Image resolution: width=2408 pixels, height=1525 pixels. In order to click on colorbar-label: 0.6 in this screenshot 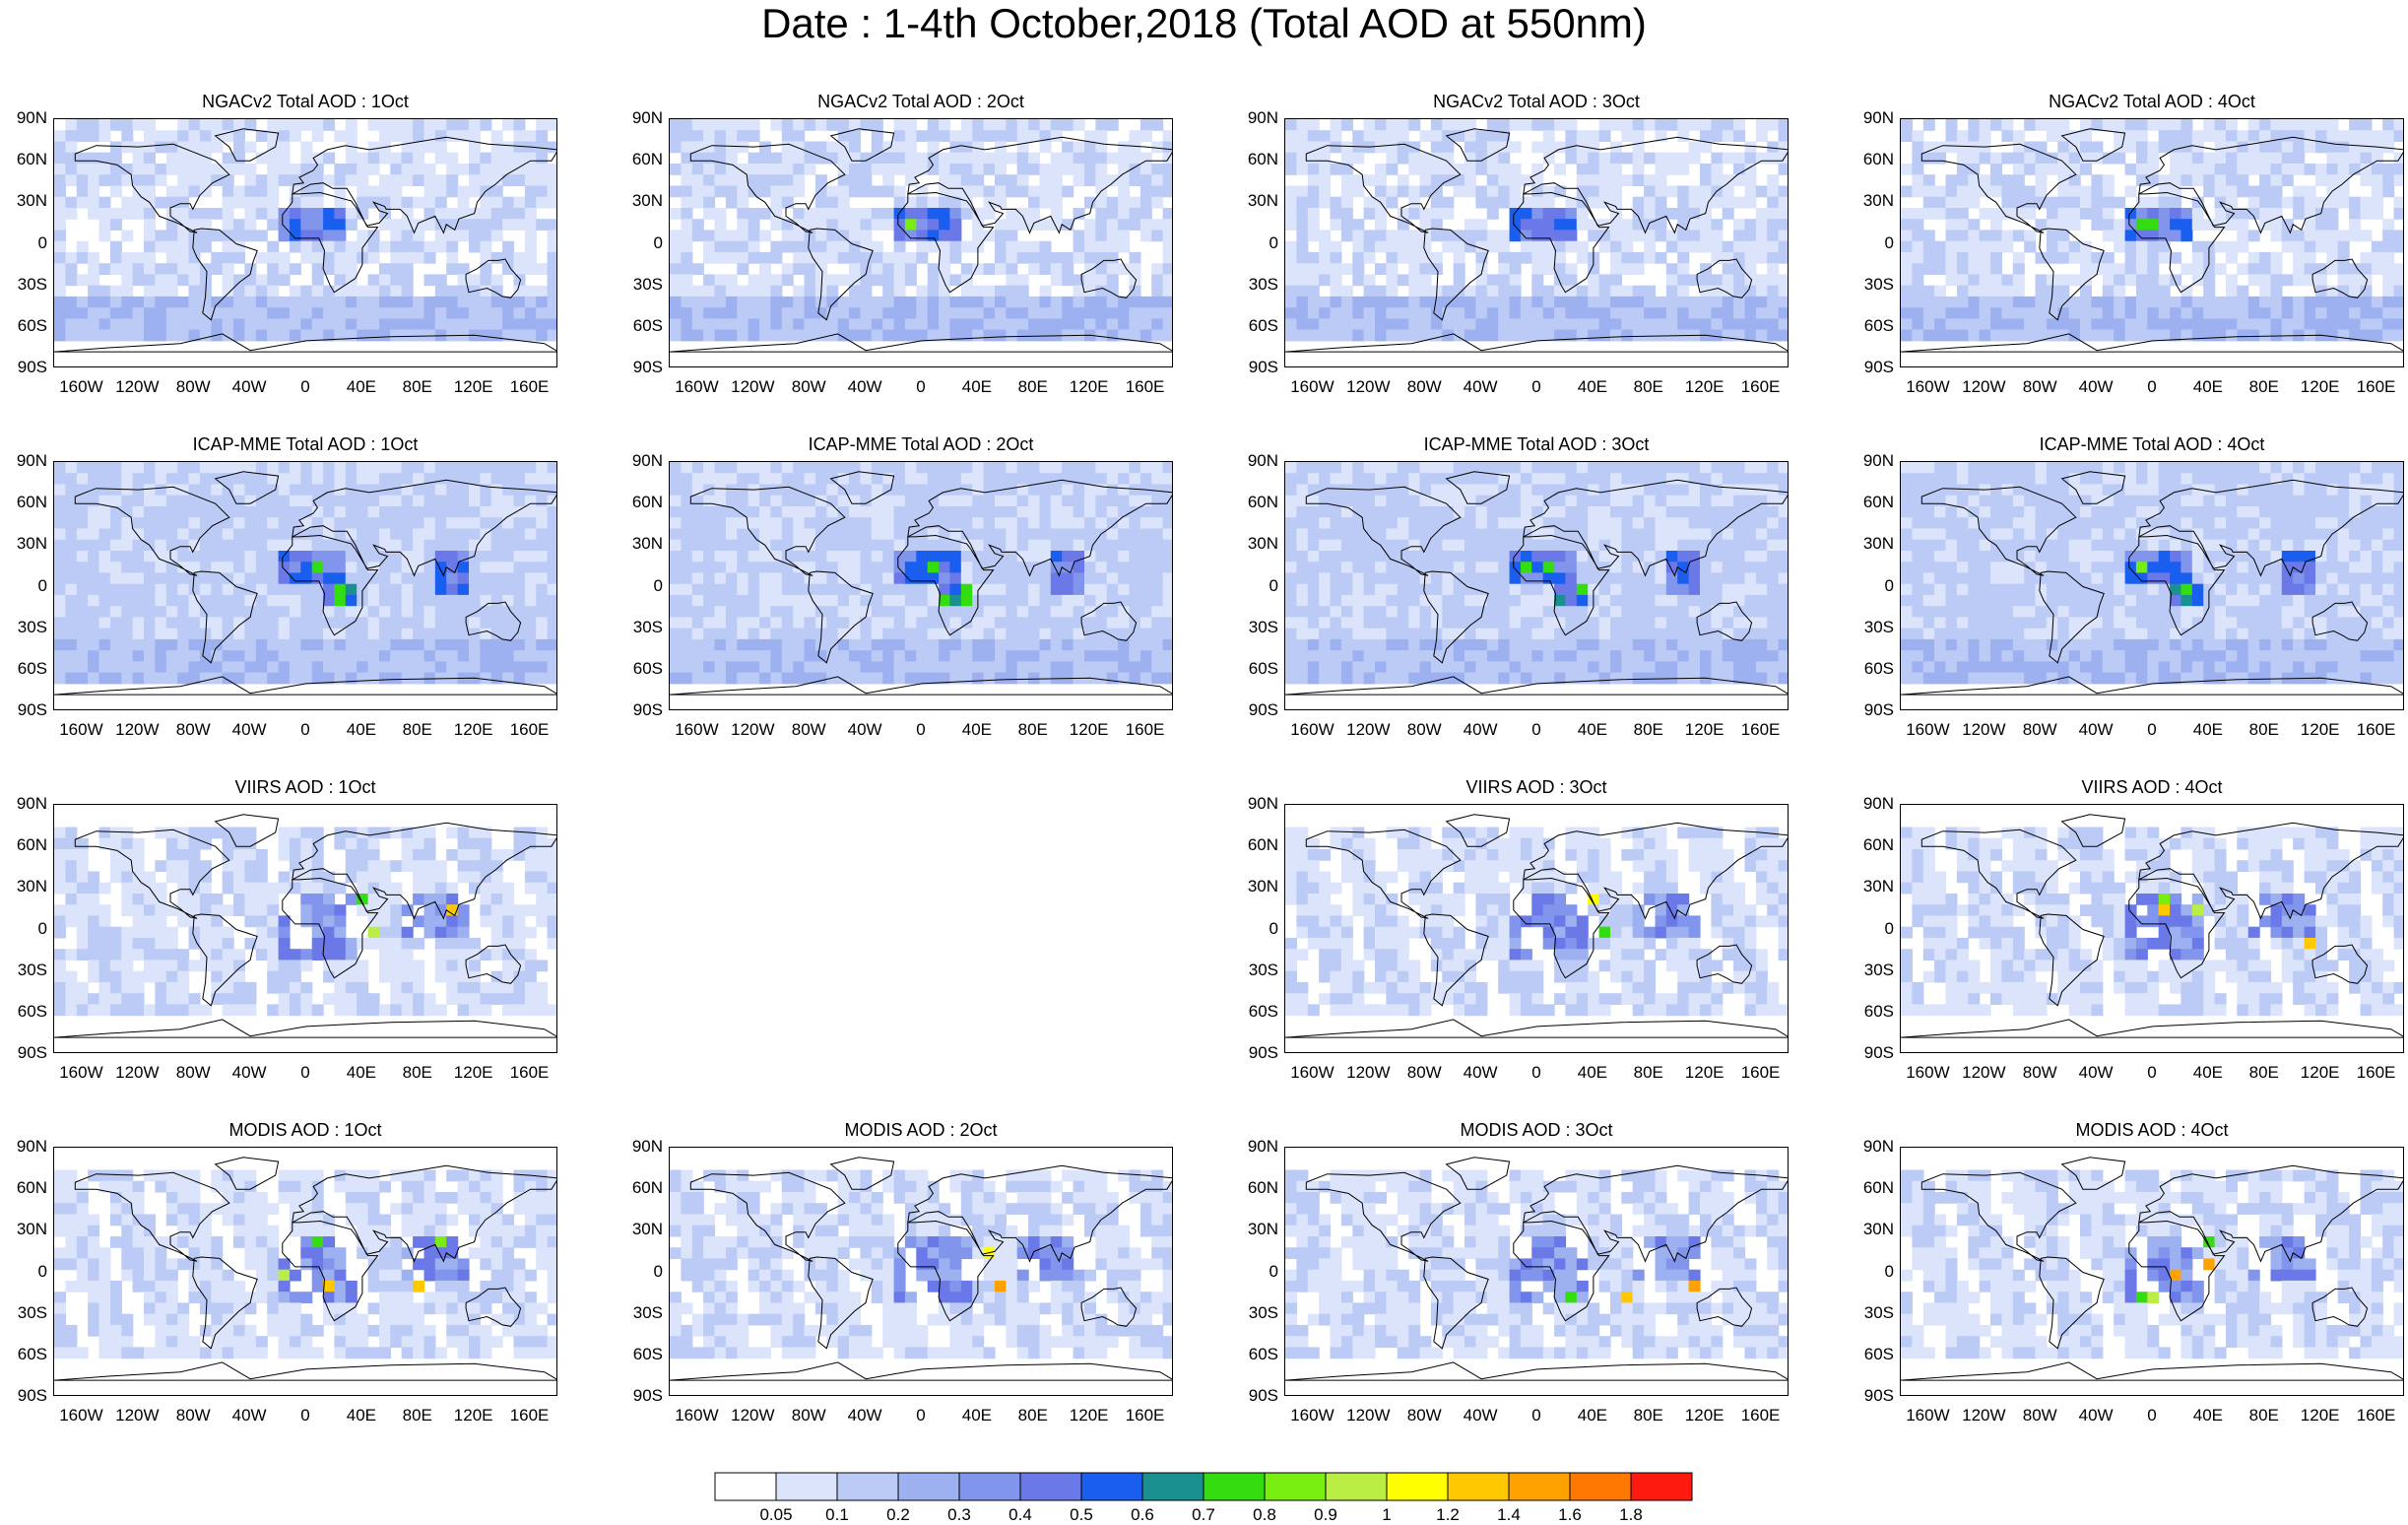, I will do `click(1143, 1515)`.